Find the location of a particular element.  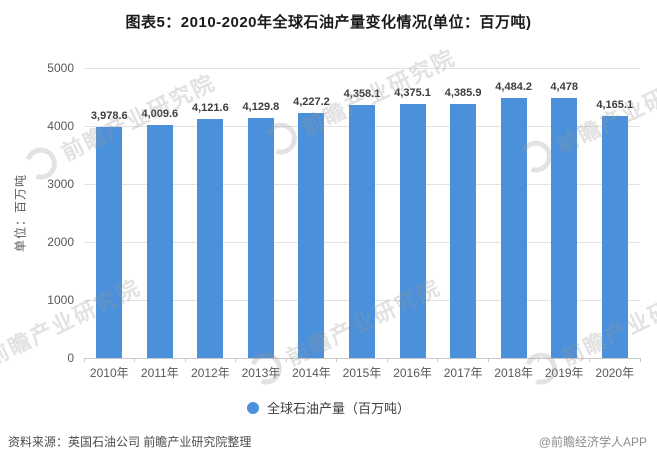

bar-column-2011年: 4,009.6 is located at coordinates (160, 213).